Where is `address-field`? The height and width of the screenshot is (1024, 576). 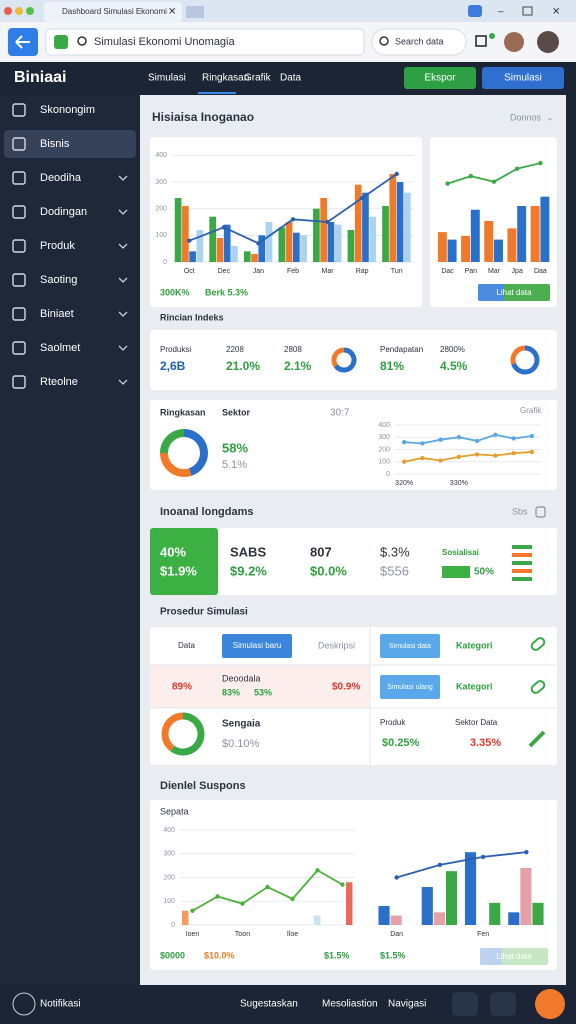 address-field is located at coordinates (205, 42).